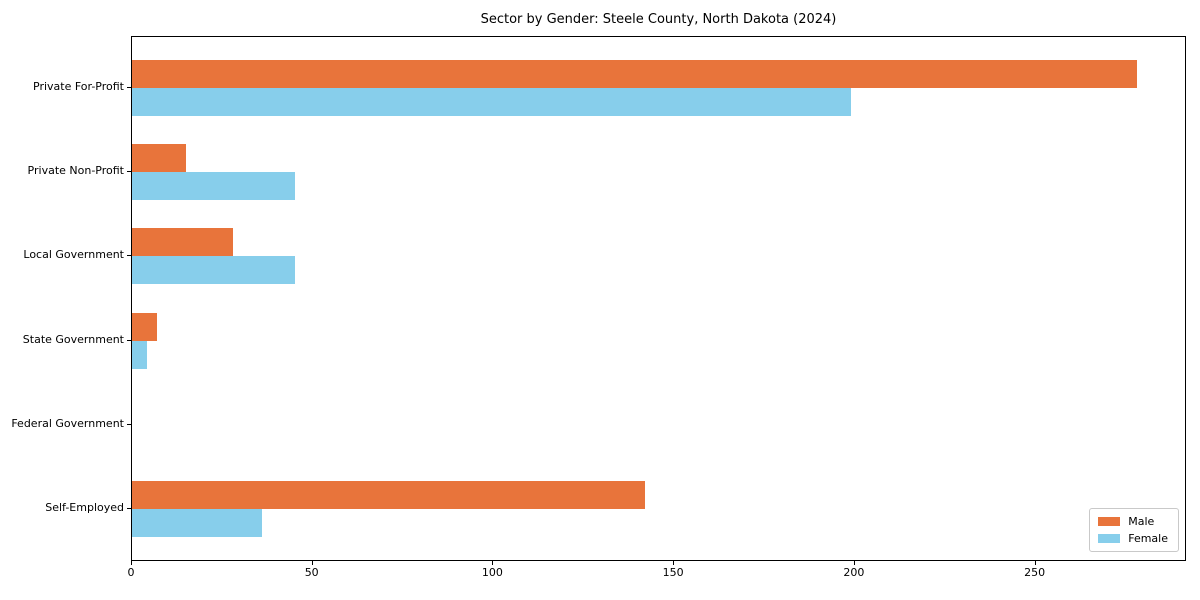 The image size is (1200, 600). Describe the element at coordinates (73, 339) in the screenshot. I see `y-axis-label: State Government` at that location.